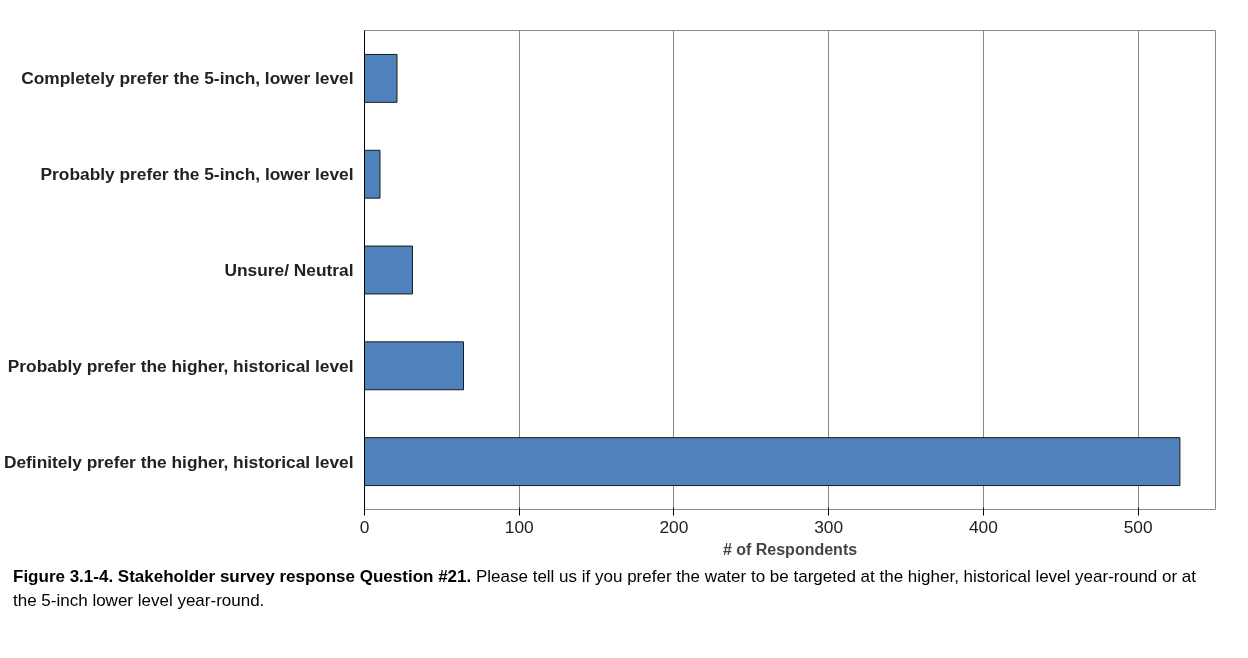  I want to click on x-tick-label: 300, so click(829, 526).